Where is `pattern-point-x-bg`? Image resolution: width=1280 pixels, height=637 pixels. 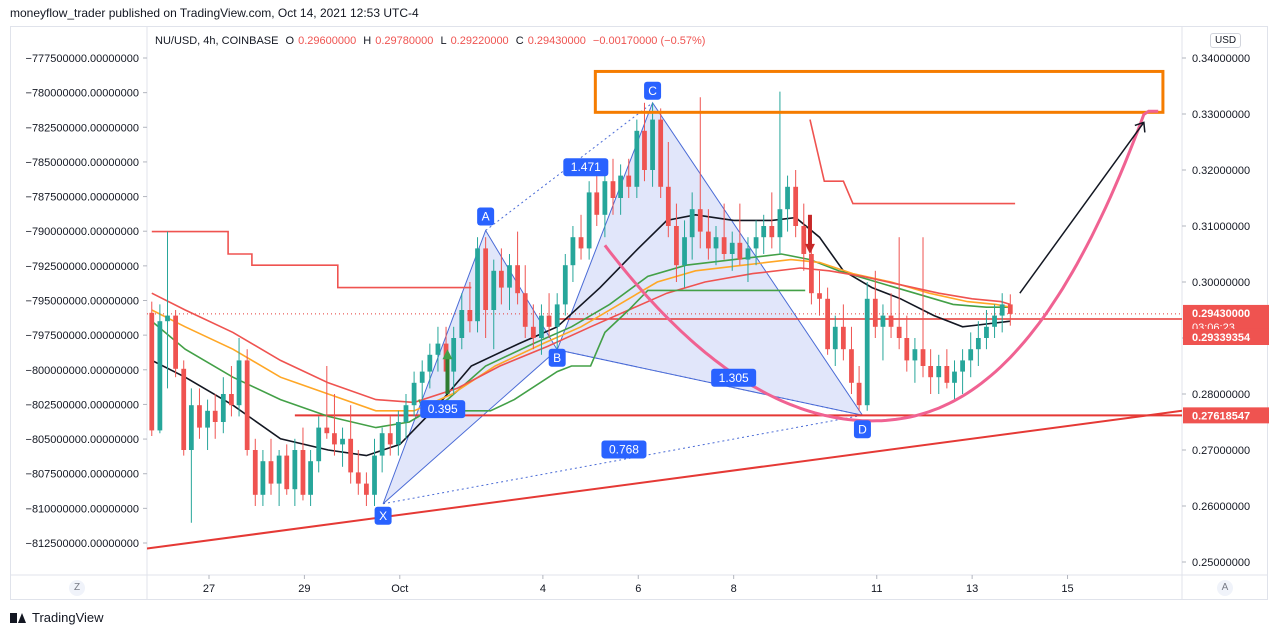 pattern-point-x-bg is located at coordinates (383, 515).